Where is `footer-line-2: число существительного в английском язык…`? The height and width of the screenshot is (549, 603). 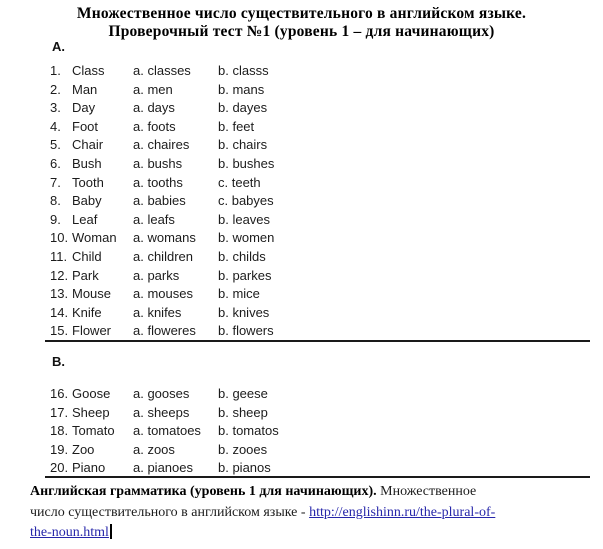
footer-line-2: число существительного в английском язык… is located at coordinates (315, 513).